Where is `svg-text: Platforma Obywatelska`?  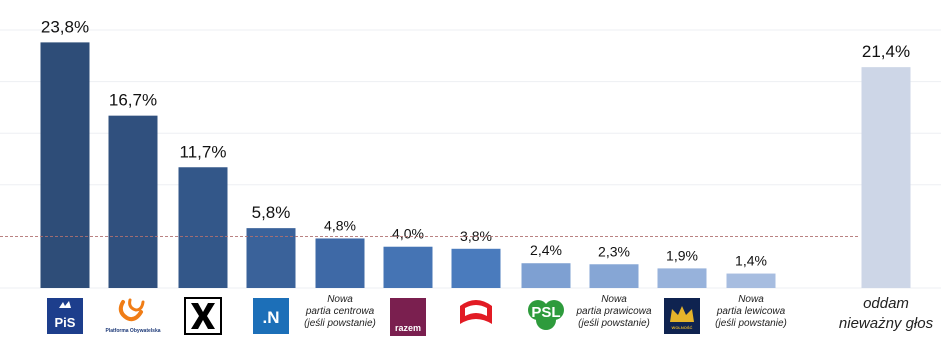
svg-text: Platforma Obywatelska is located at coordinates (132, 331).